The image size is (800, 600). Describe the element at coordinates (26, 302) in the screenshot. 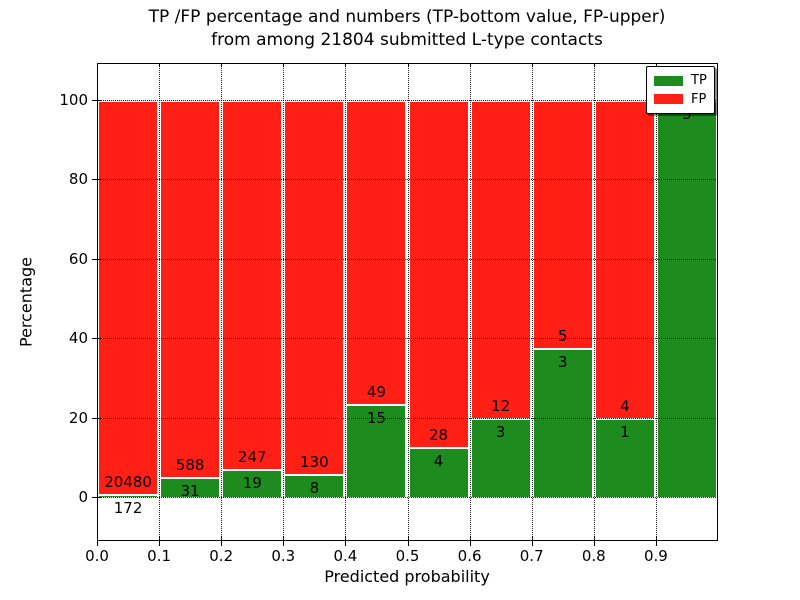

I see `y-axis-label: Percentage` at that location.